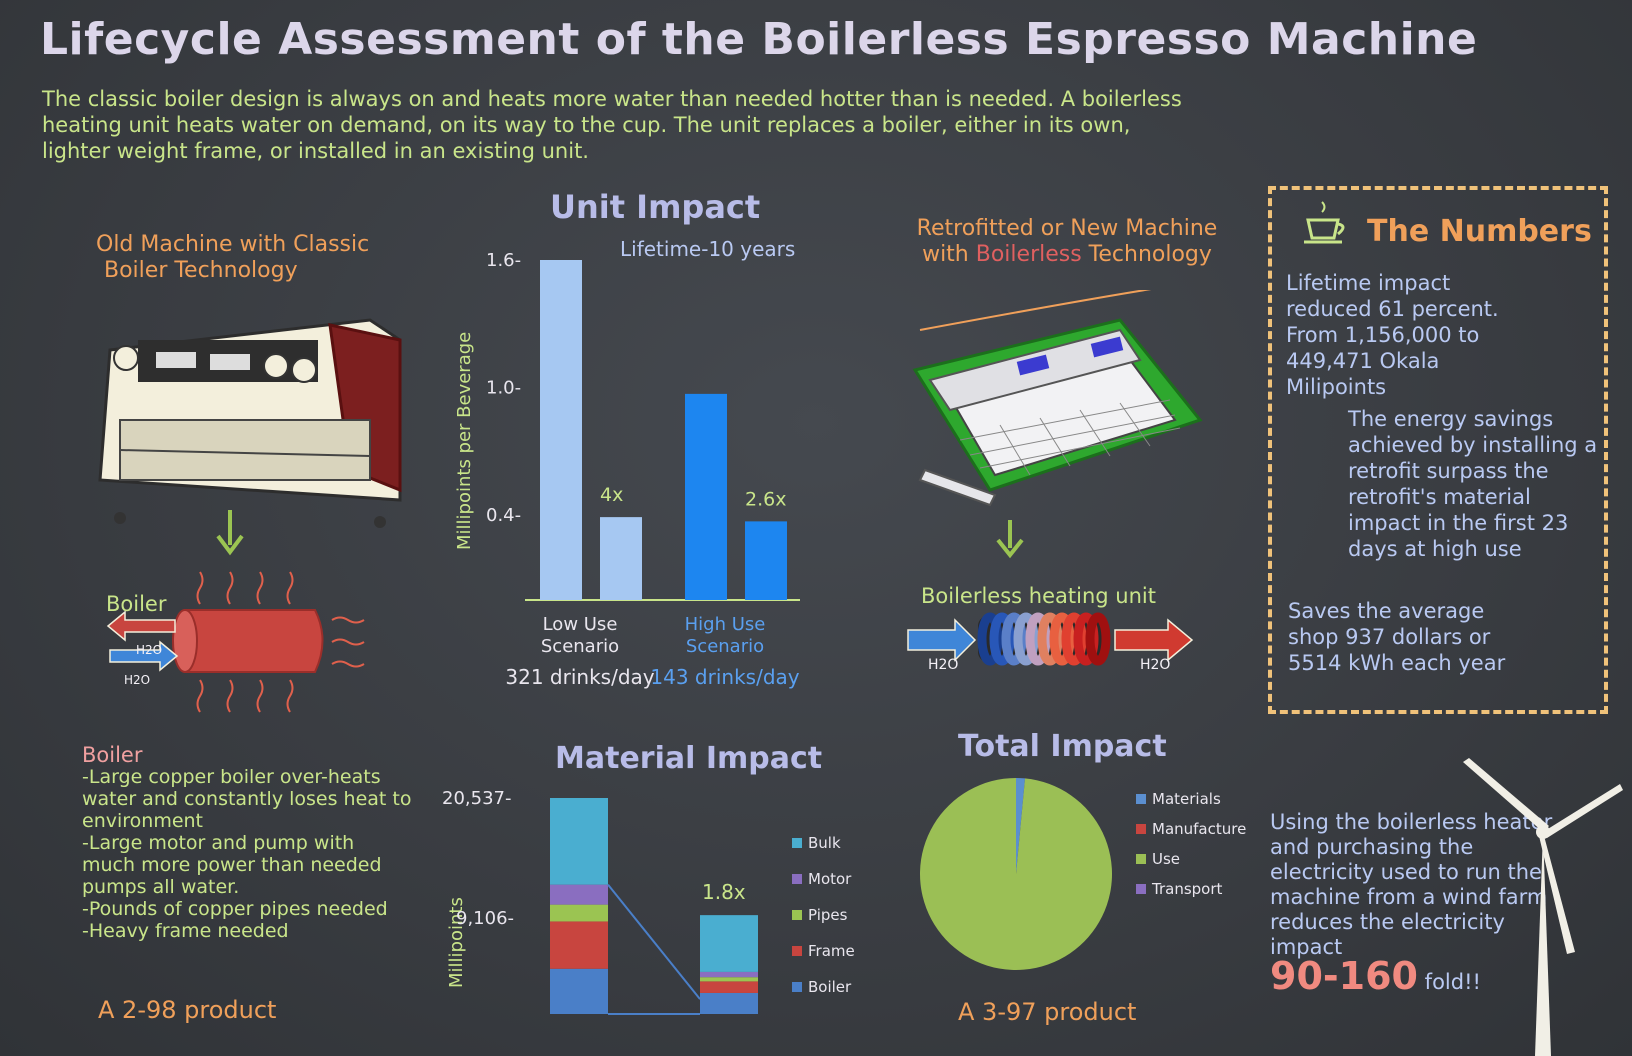 This screenshot has width=1632, height=1056. What do you see at coordinates (579, 677) in the screenshot?
I see `unit-impact-group-label3: 321 drinks/day` at bounding box center [579, 677].